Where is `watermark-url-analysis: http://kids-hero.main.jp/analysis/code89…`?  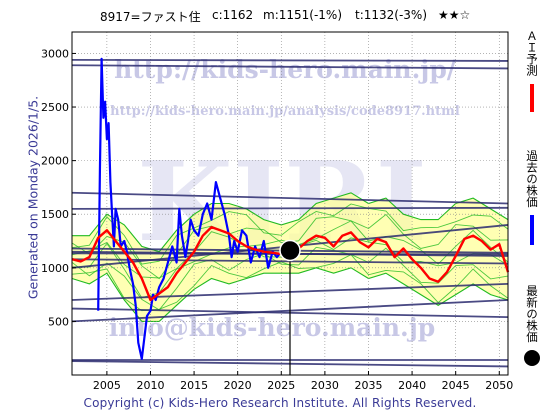
watermark-url-analysis: http://kids-hero.main.jp/analysis/code89… is located at coordinates (285, 111).